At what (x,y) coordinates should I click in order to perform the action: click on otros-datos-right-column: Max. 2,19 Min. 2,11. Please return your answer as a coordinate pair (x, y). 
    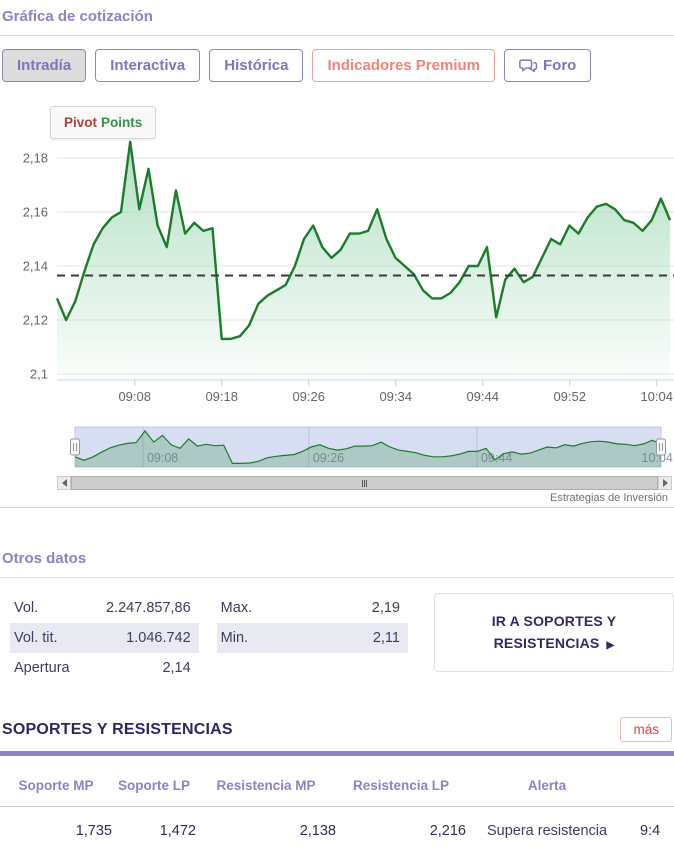
    Looking at the image, I should click on (312, 623).